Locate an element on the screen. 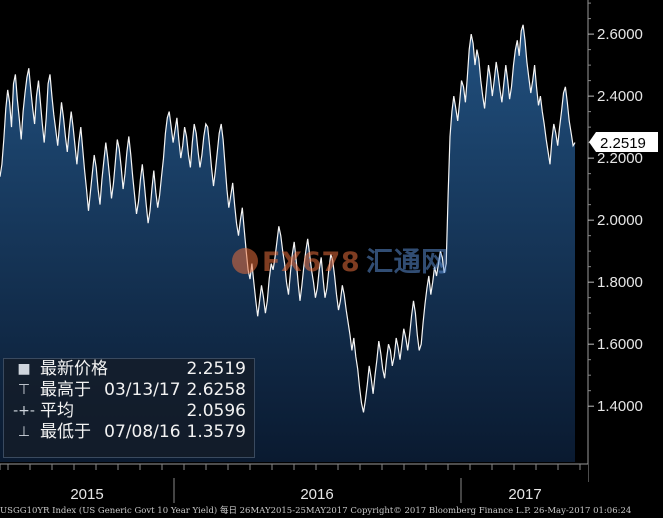  fx678-logo-icon is located at coordinates (245, 261).